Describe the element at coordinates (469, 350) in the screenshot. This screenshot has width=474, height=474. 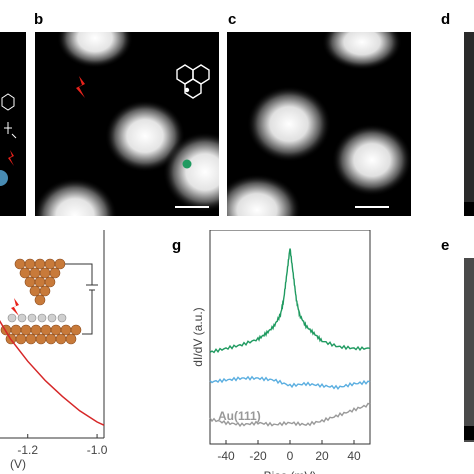
I see `stm-image-e` at that location.